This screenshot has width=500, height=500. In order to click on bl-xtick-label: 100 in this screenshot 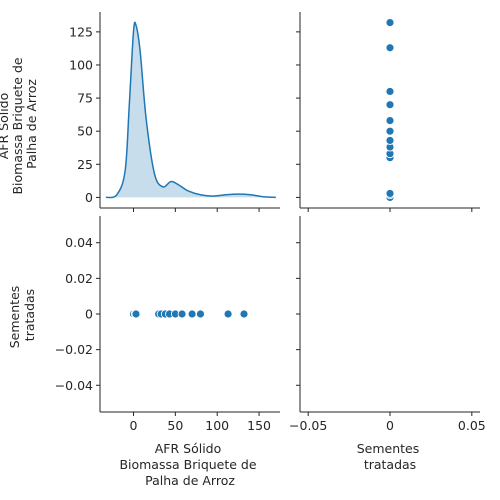, I will do `click(217, 425)`.